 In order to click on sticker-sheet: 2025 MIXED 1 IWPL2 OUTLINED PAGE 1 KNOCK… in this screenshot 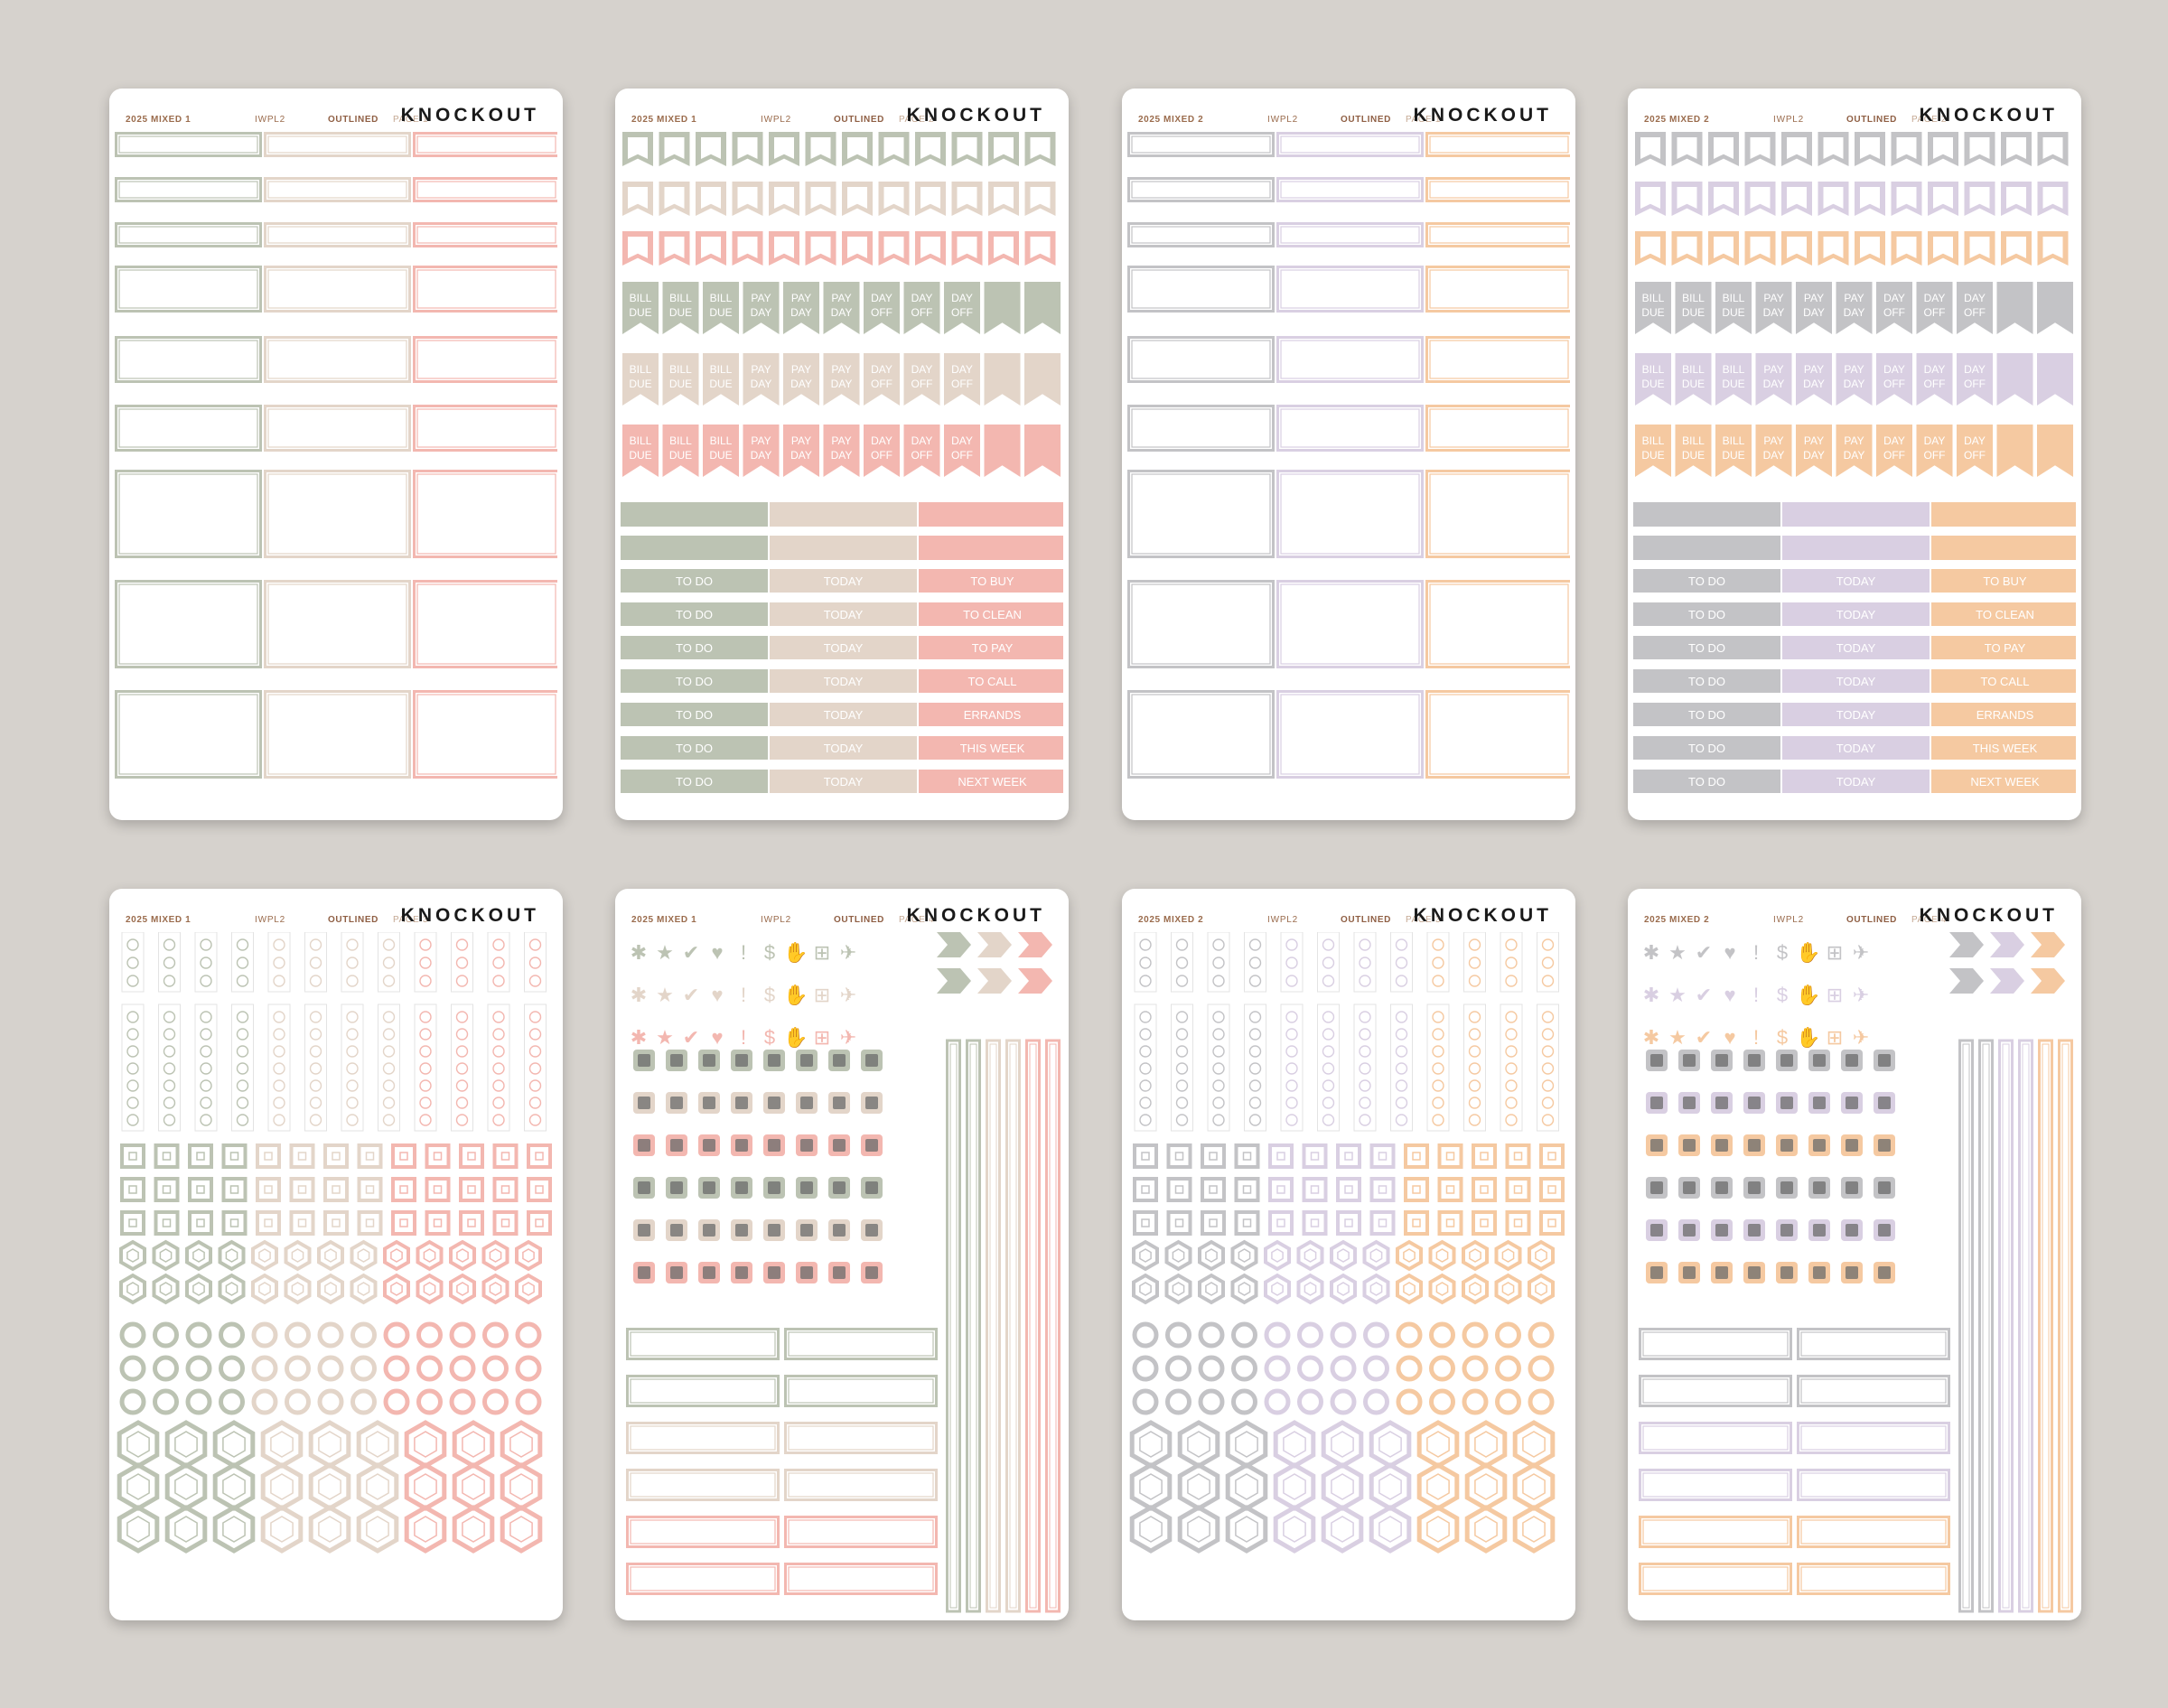, I will do `click(336, 454)`.